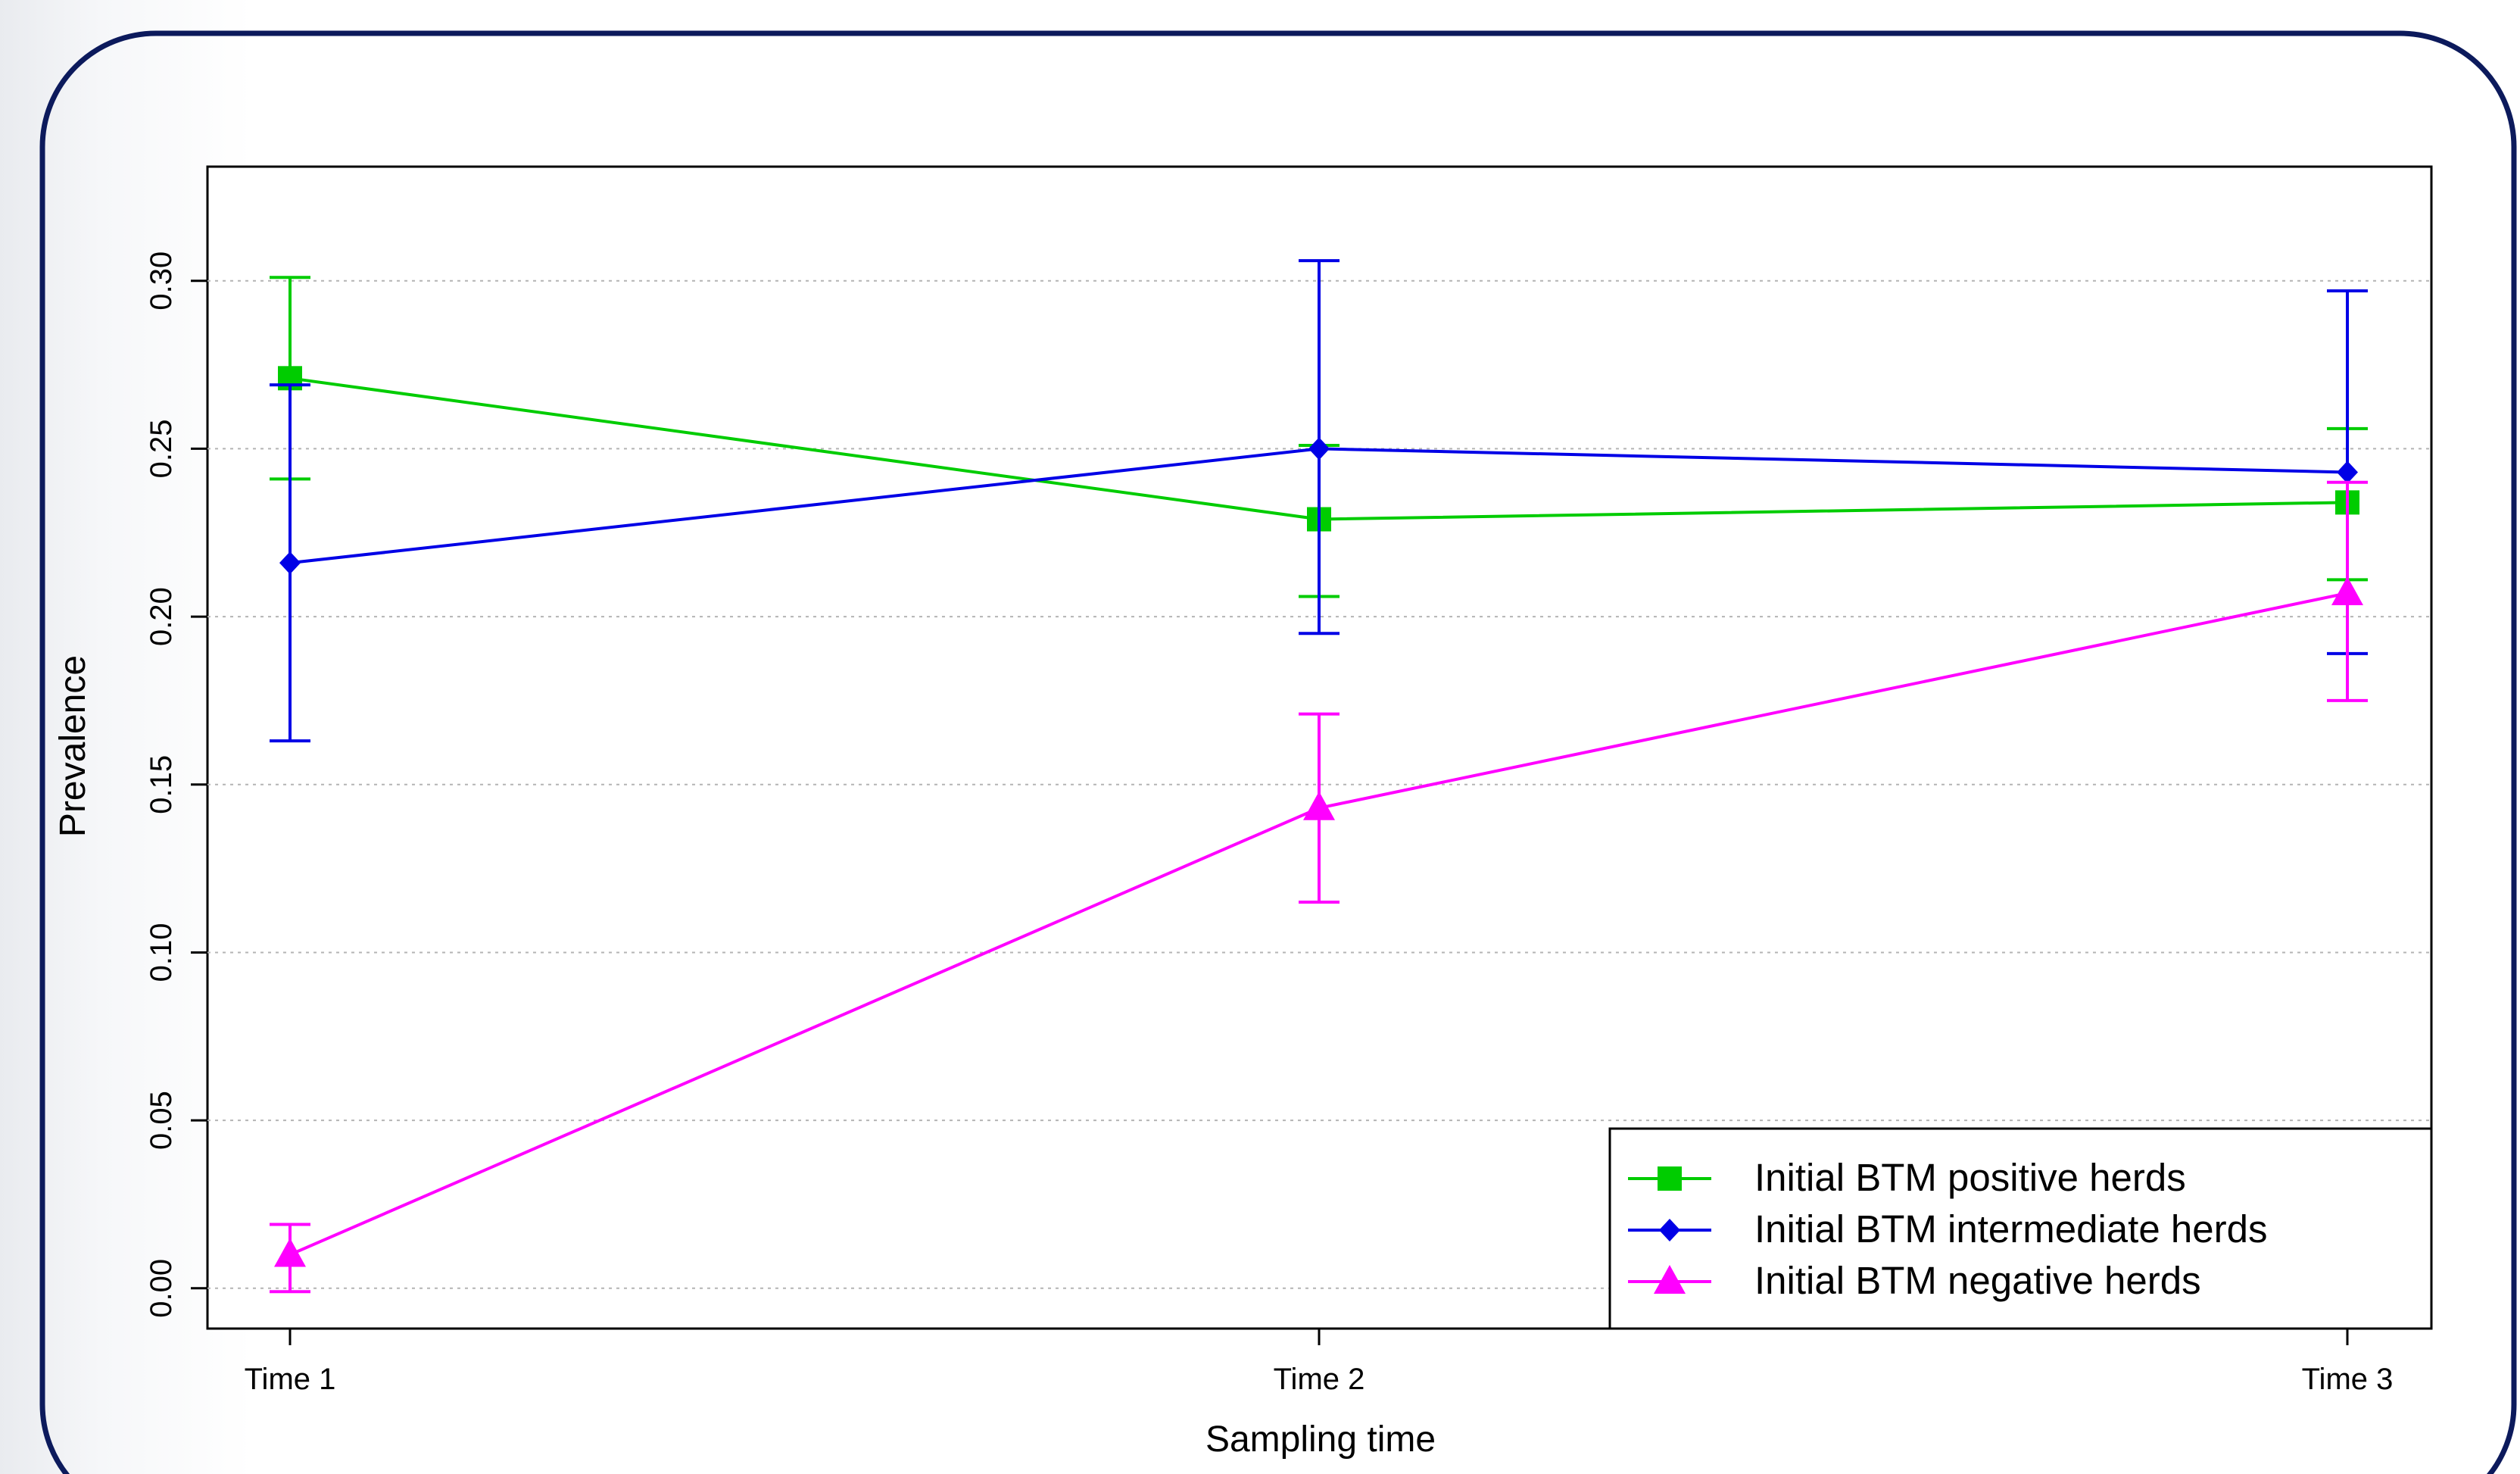 The height and width of the screenshot is (1474, 2520). What do you see at coordinates (1319, 1379) in the screenshot?
I see `x-tick-label: Time 2` at bounding box center [1319, 1379].